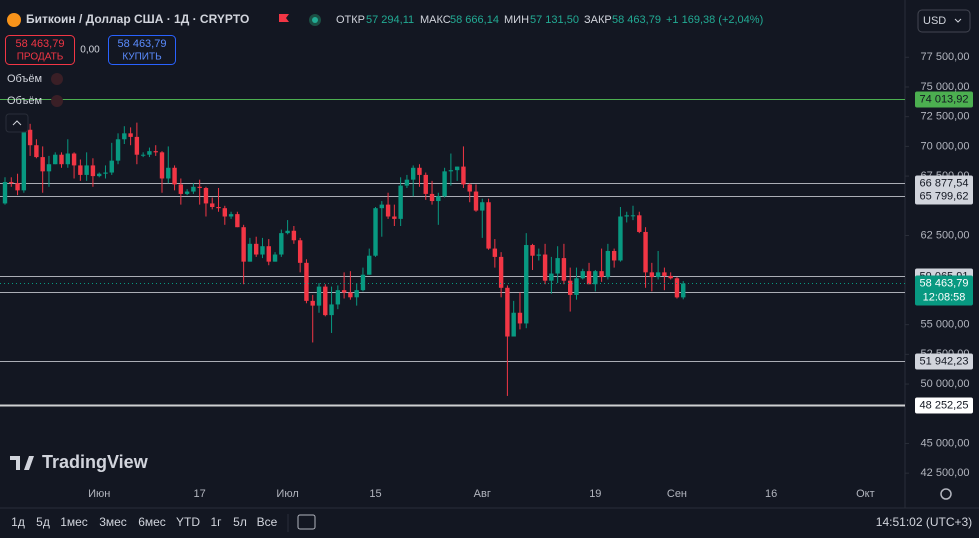 This screenshot has height=538, width=979. Describe the element at coordinates (287, 494) in the screenshot. I see `x-tick-label: Июл` at that location.